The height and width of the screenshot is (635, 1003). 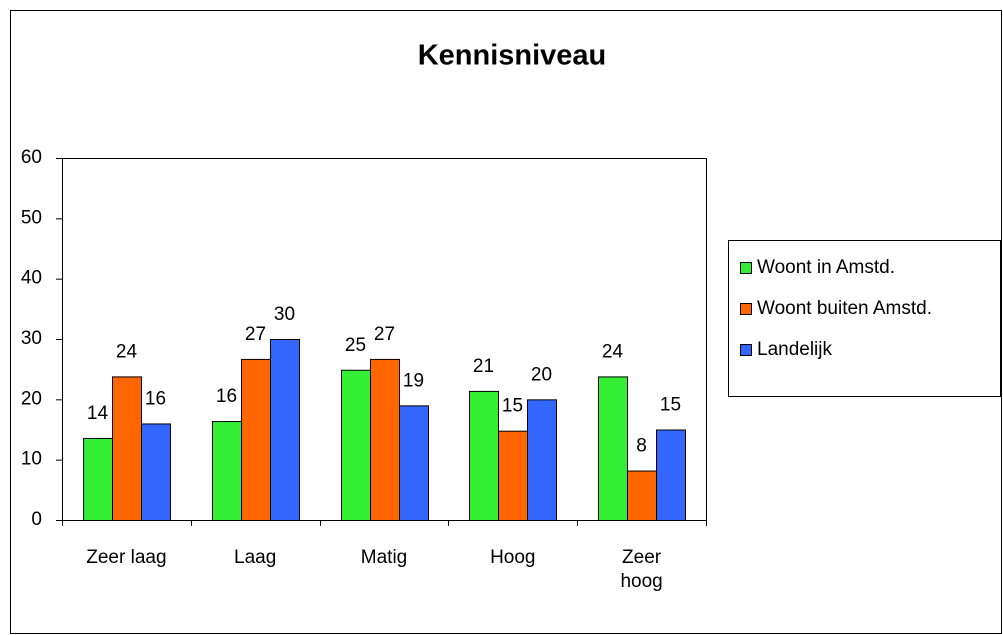 I want to click on x-tick-label: Zeer hoog, so click(x=641, y=569).